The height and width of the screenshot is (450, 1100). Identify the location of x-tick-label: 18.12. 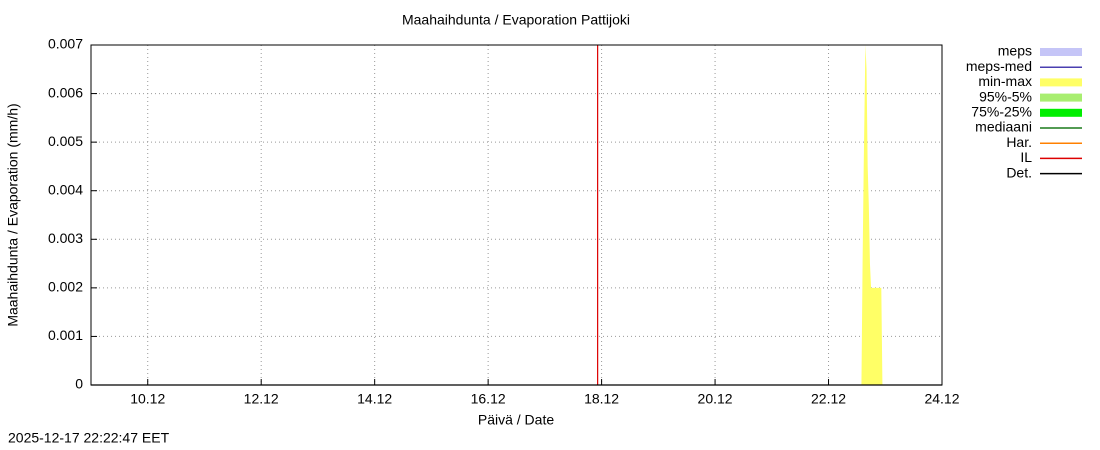
(601, 399).